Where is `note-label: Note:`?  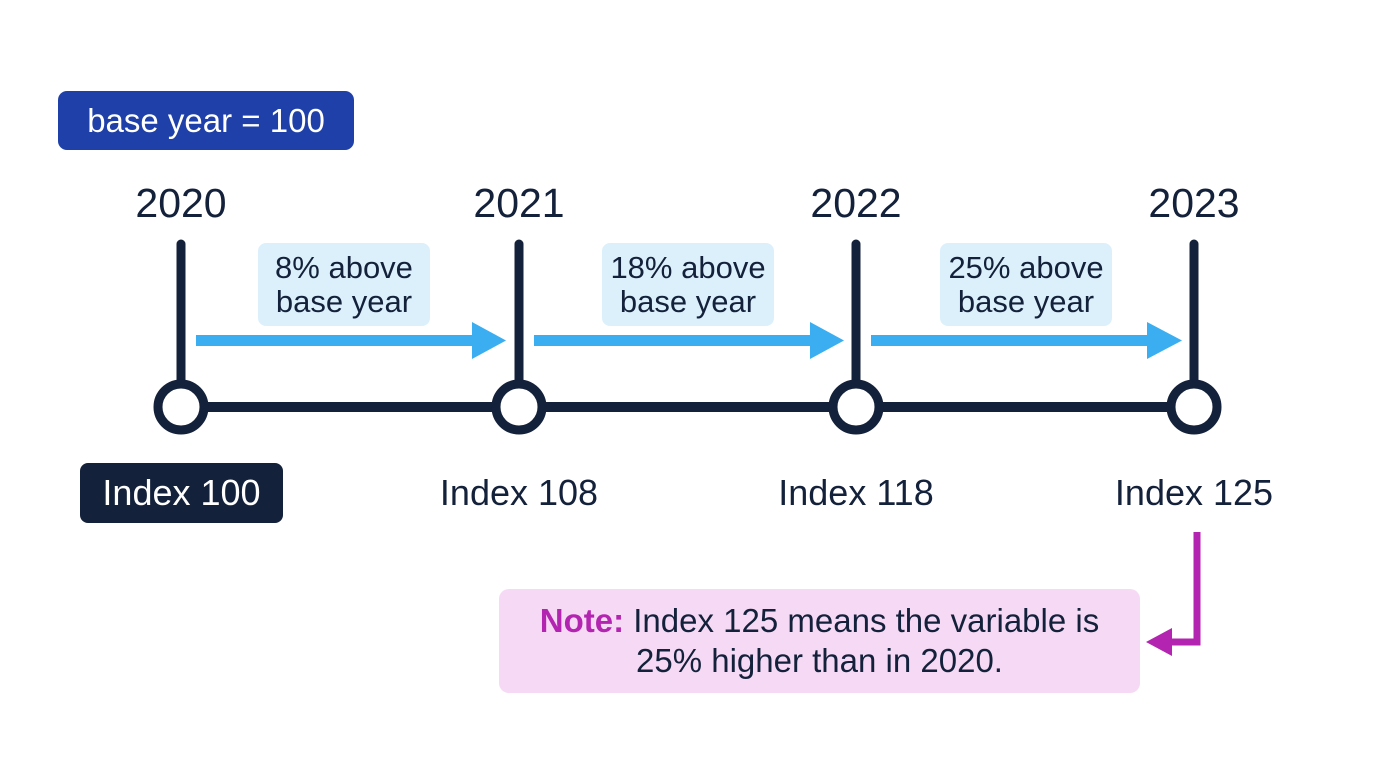 note-label: Note: is located at coordinates (582, 620).